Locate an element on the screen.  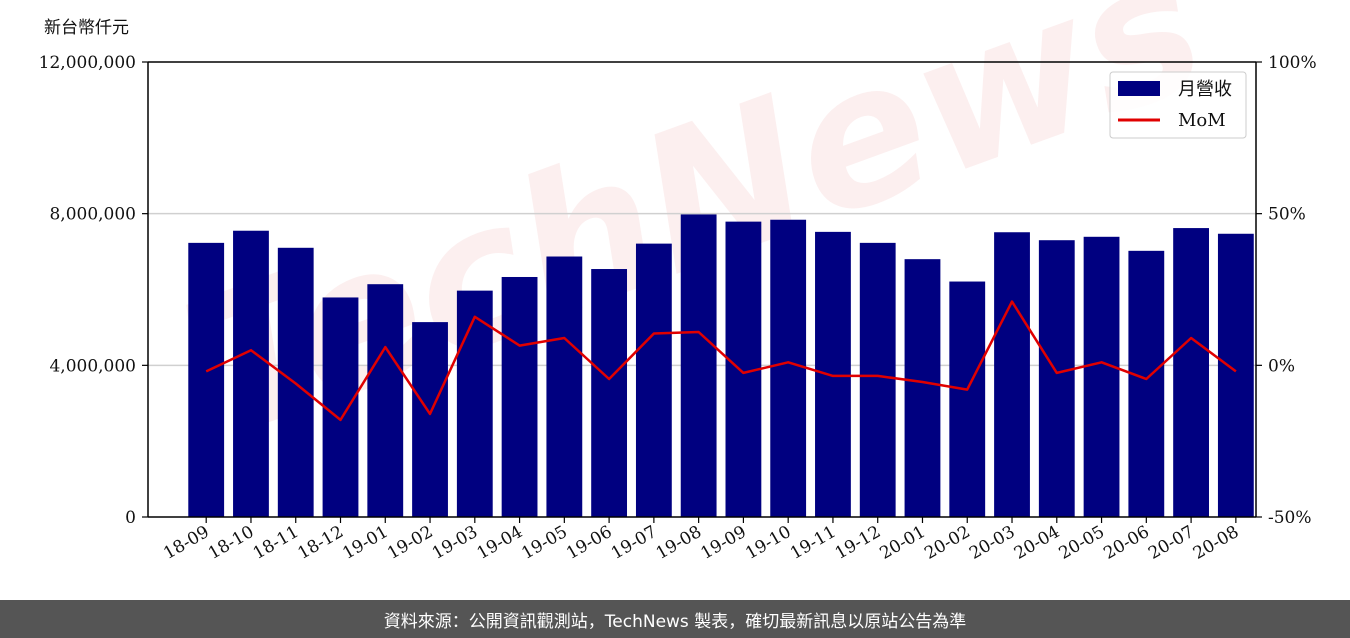
x-tick-label: 19-05 is located at coordinates (544, 543).